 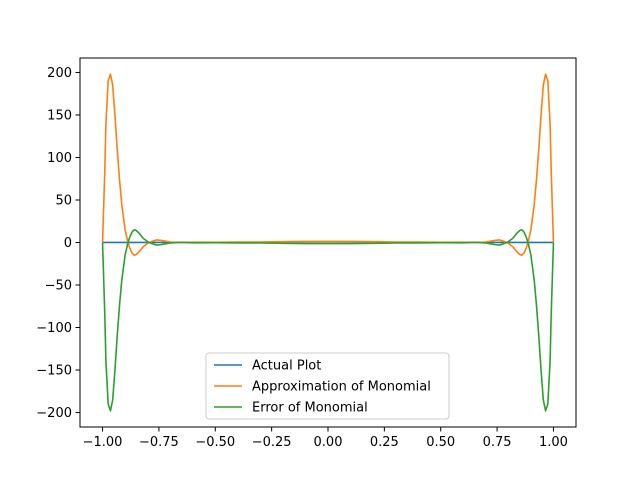 What do you see at coordinates (553, 442) in the screenshot?
I see `x-tick-label: 1.00` at bounding box center [553, 442].